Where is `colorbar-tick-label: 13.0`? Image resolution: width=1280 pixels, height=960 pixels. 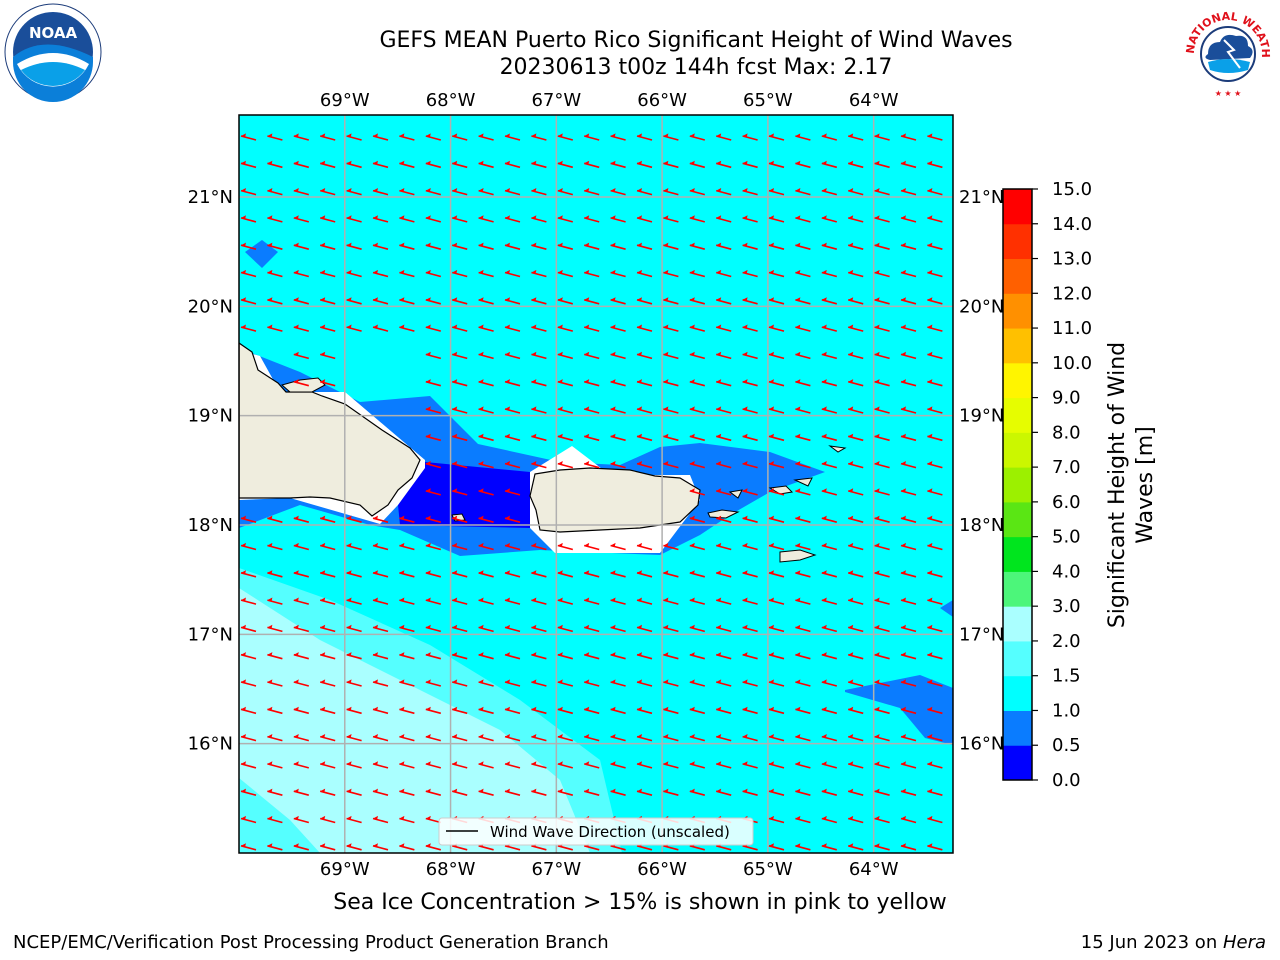
colorbar-tick-label: 13.0 is located at coordinates (1072, 259).